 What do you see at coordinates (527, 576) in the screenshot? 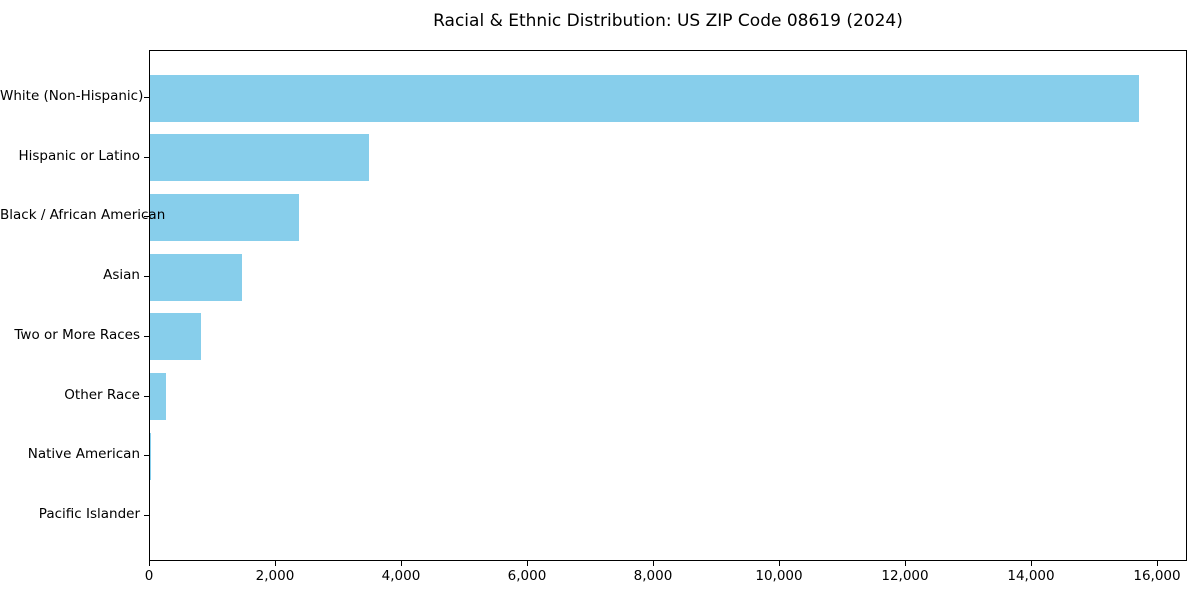
I see `x-tick-label-3: 6,000` at bounding box center [527, 576].